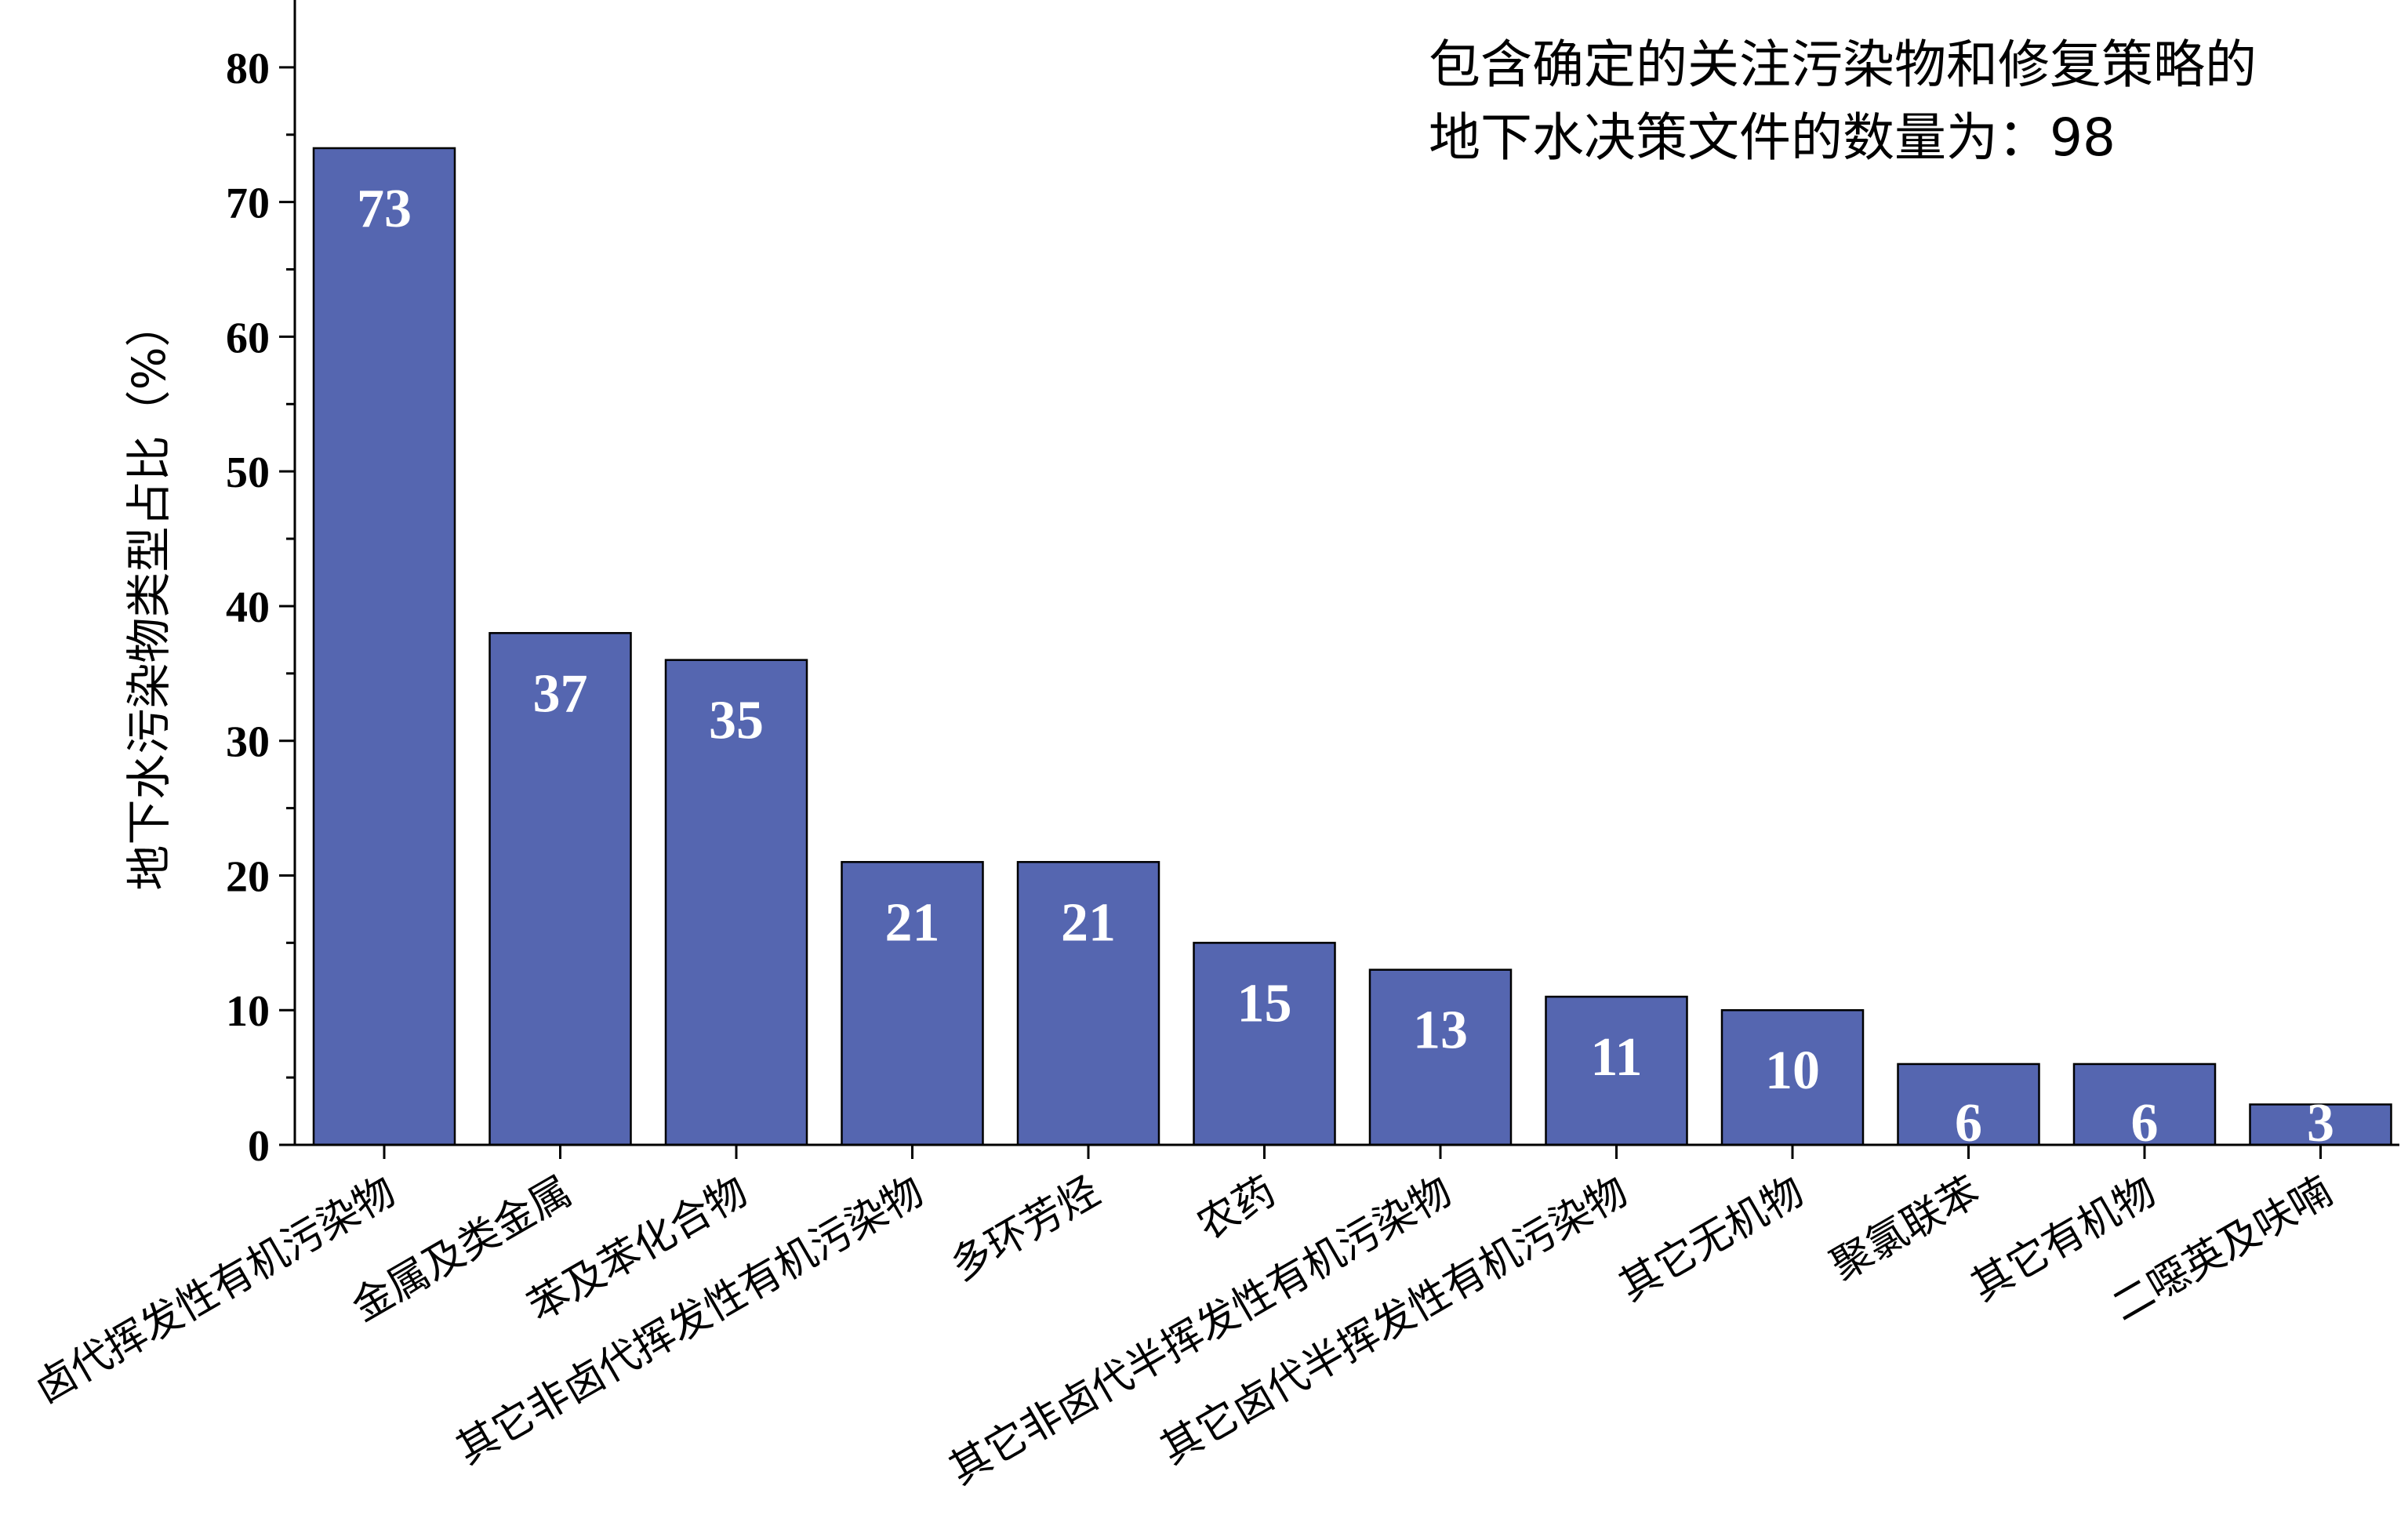 This screenshot has width=2408, height=1533. Describe the element at coordinates (1906, 1229) in the screenshot. I see `category-label-10: 聚氯联苯` at that location.